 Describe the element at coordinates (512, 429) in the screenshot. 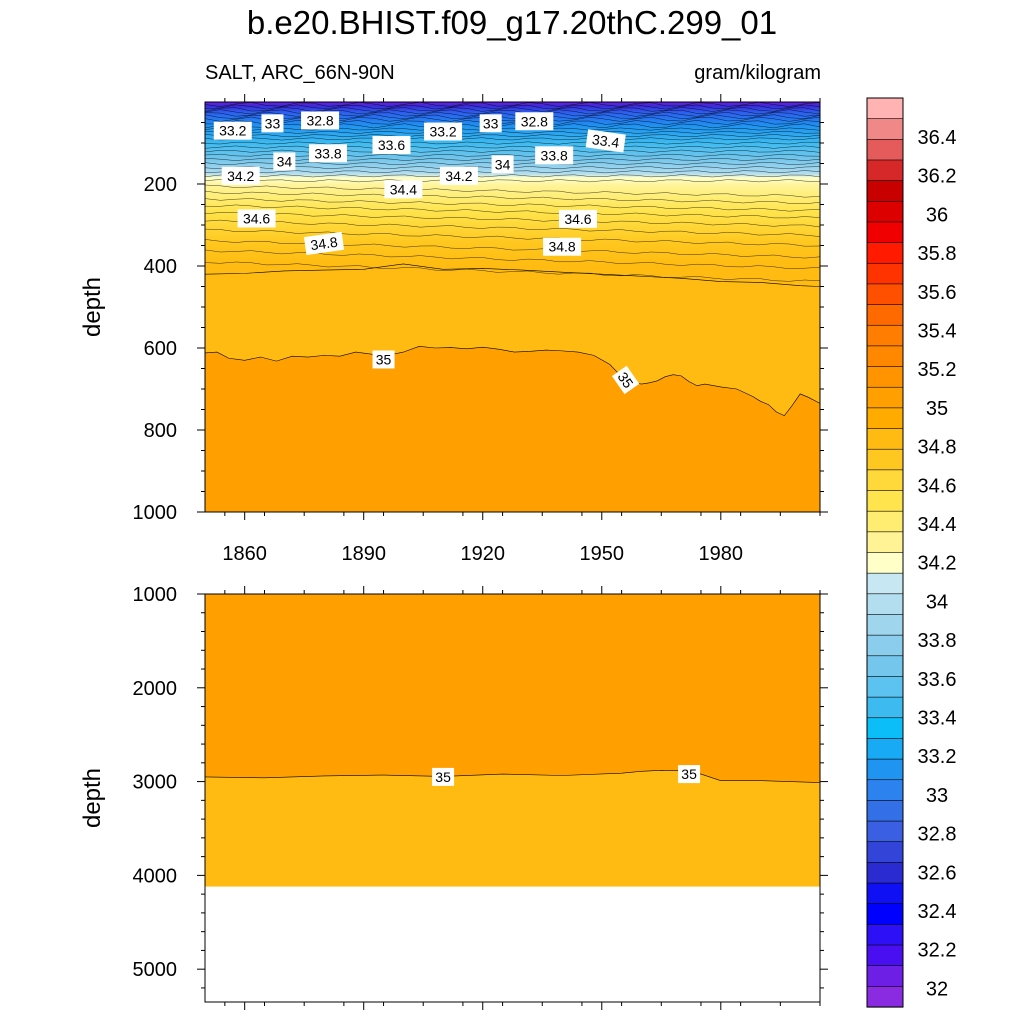

I see `fill-35-region` at that location.